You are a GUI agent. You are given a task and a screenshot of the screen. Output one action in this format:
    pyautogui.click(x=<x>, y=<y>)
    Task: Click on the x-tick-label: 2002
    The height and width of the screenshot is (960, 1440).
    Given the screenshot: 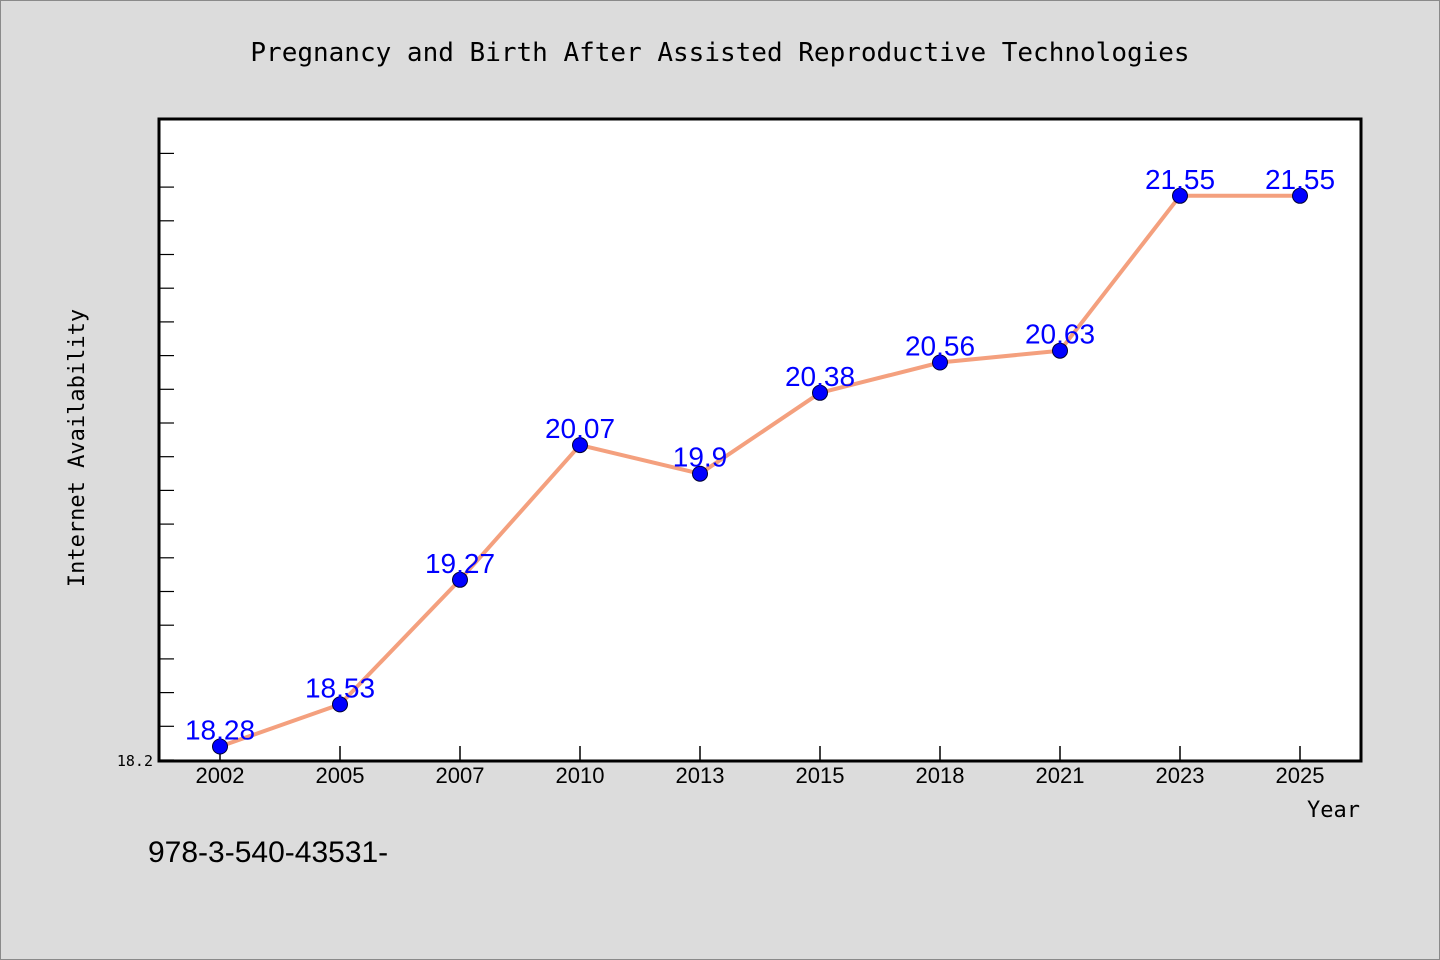 What is the action you would take?
    pyautogui.click(x=220, y=775)
    